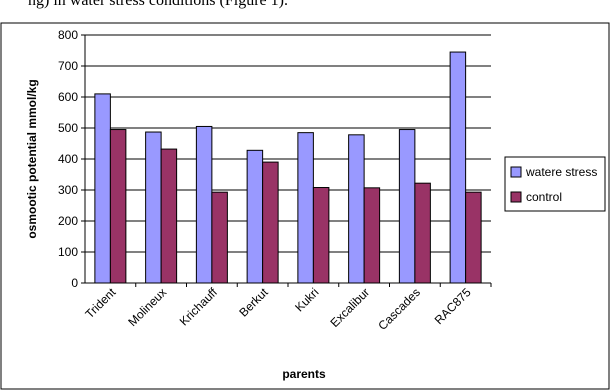 This screenshot has height=392, width=611. I want to click on legend-label: watere stress, so click(561, 172).